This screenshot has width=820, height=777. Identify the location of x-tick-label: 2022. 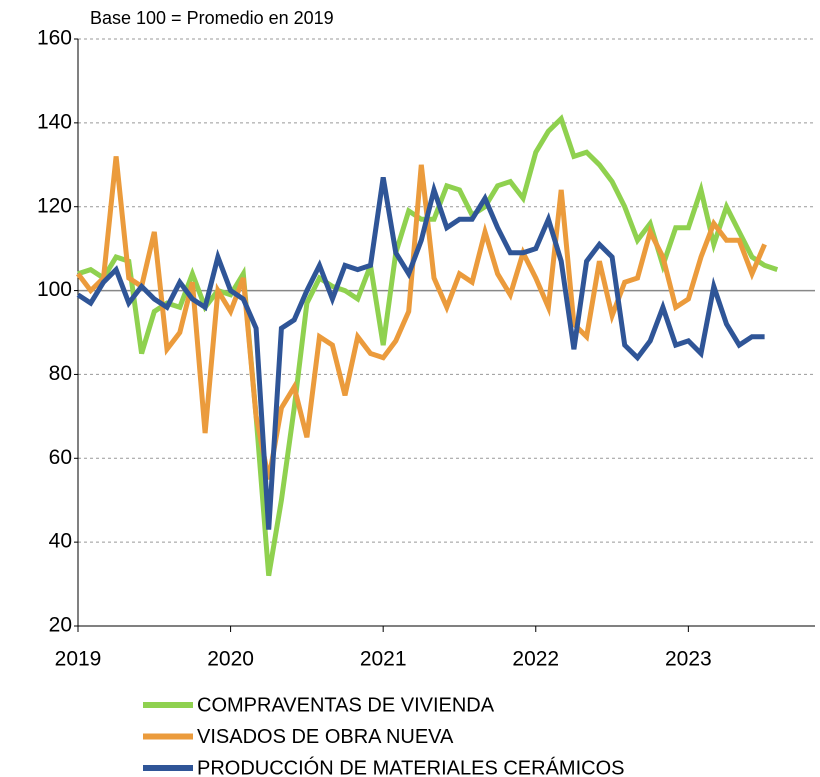
(535, 659).